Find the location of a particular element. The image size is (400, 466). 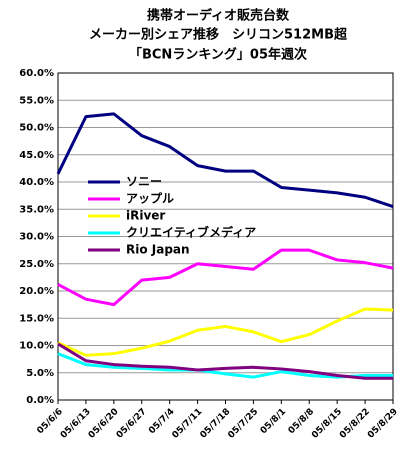

y-tick-label: 50.0% is located at coordinates (36, 128).